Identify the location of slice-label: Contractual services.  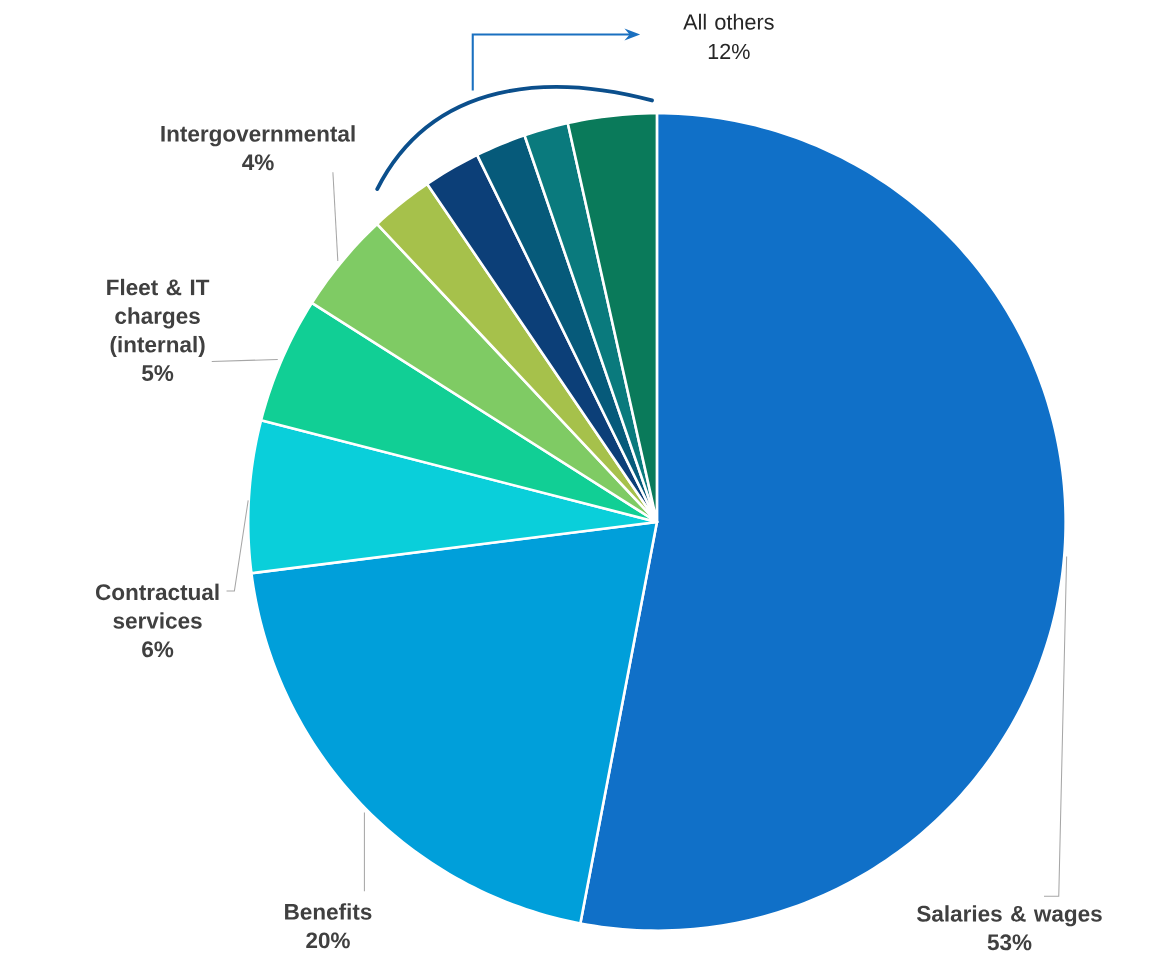
(157, 606).